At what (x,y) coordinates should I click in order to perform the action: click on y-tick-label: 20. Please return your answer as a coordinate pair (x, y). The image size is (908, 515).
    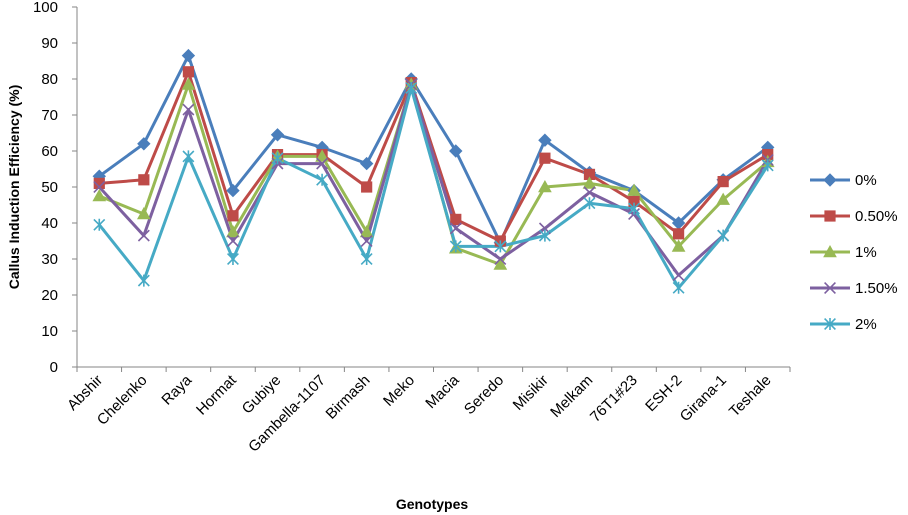
    Looking at the image, I should click on (49, 295).